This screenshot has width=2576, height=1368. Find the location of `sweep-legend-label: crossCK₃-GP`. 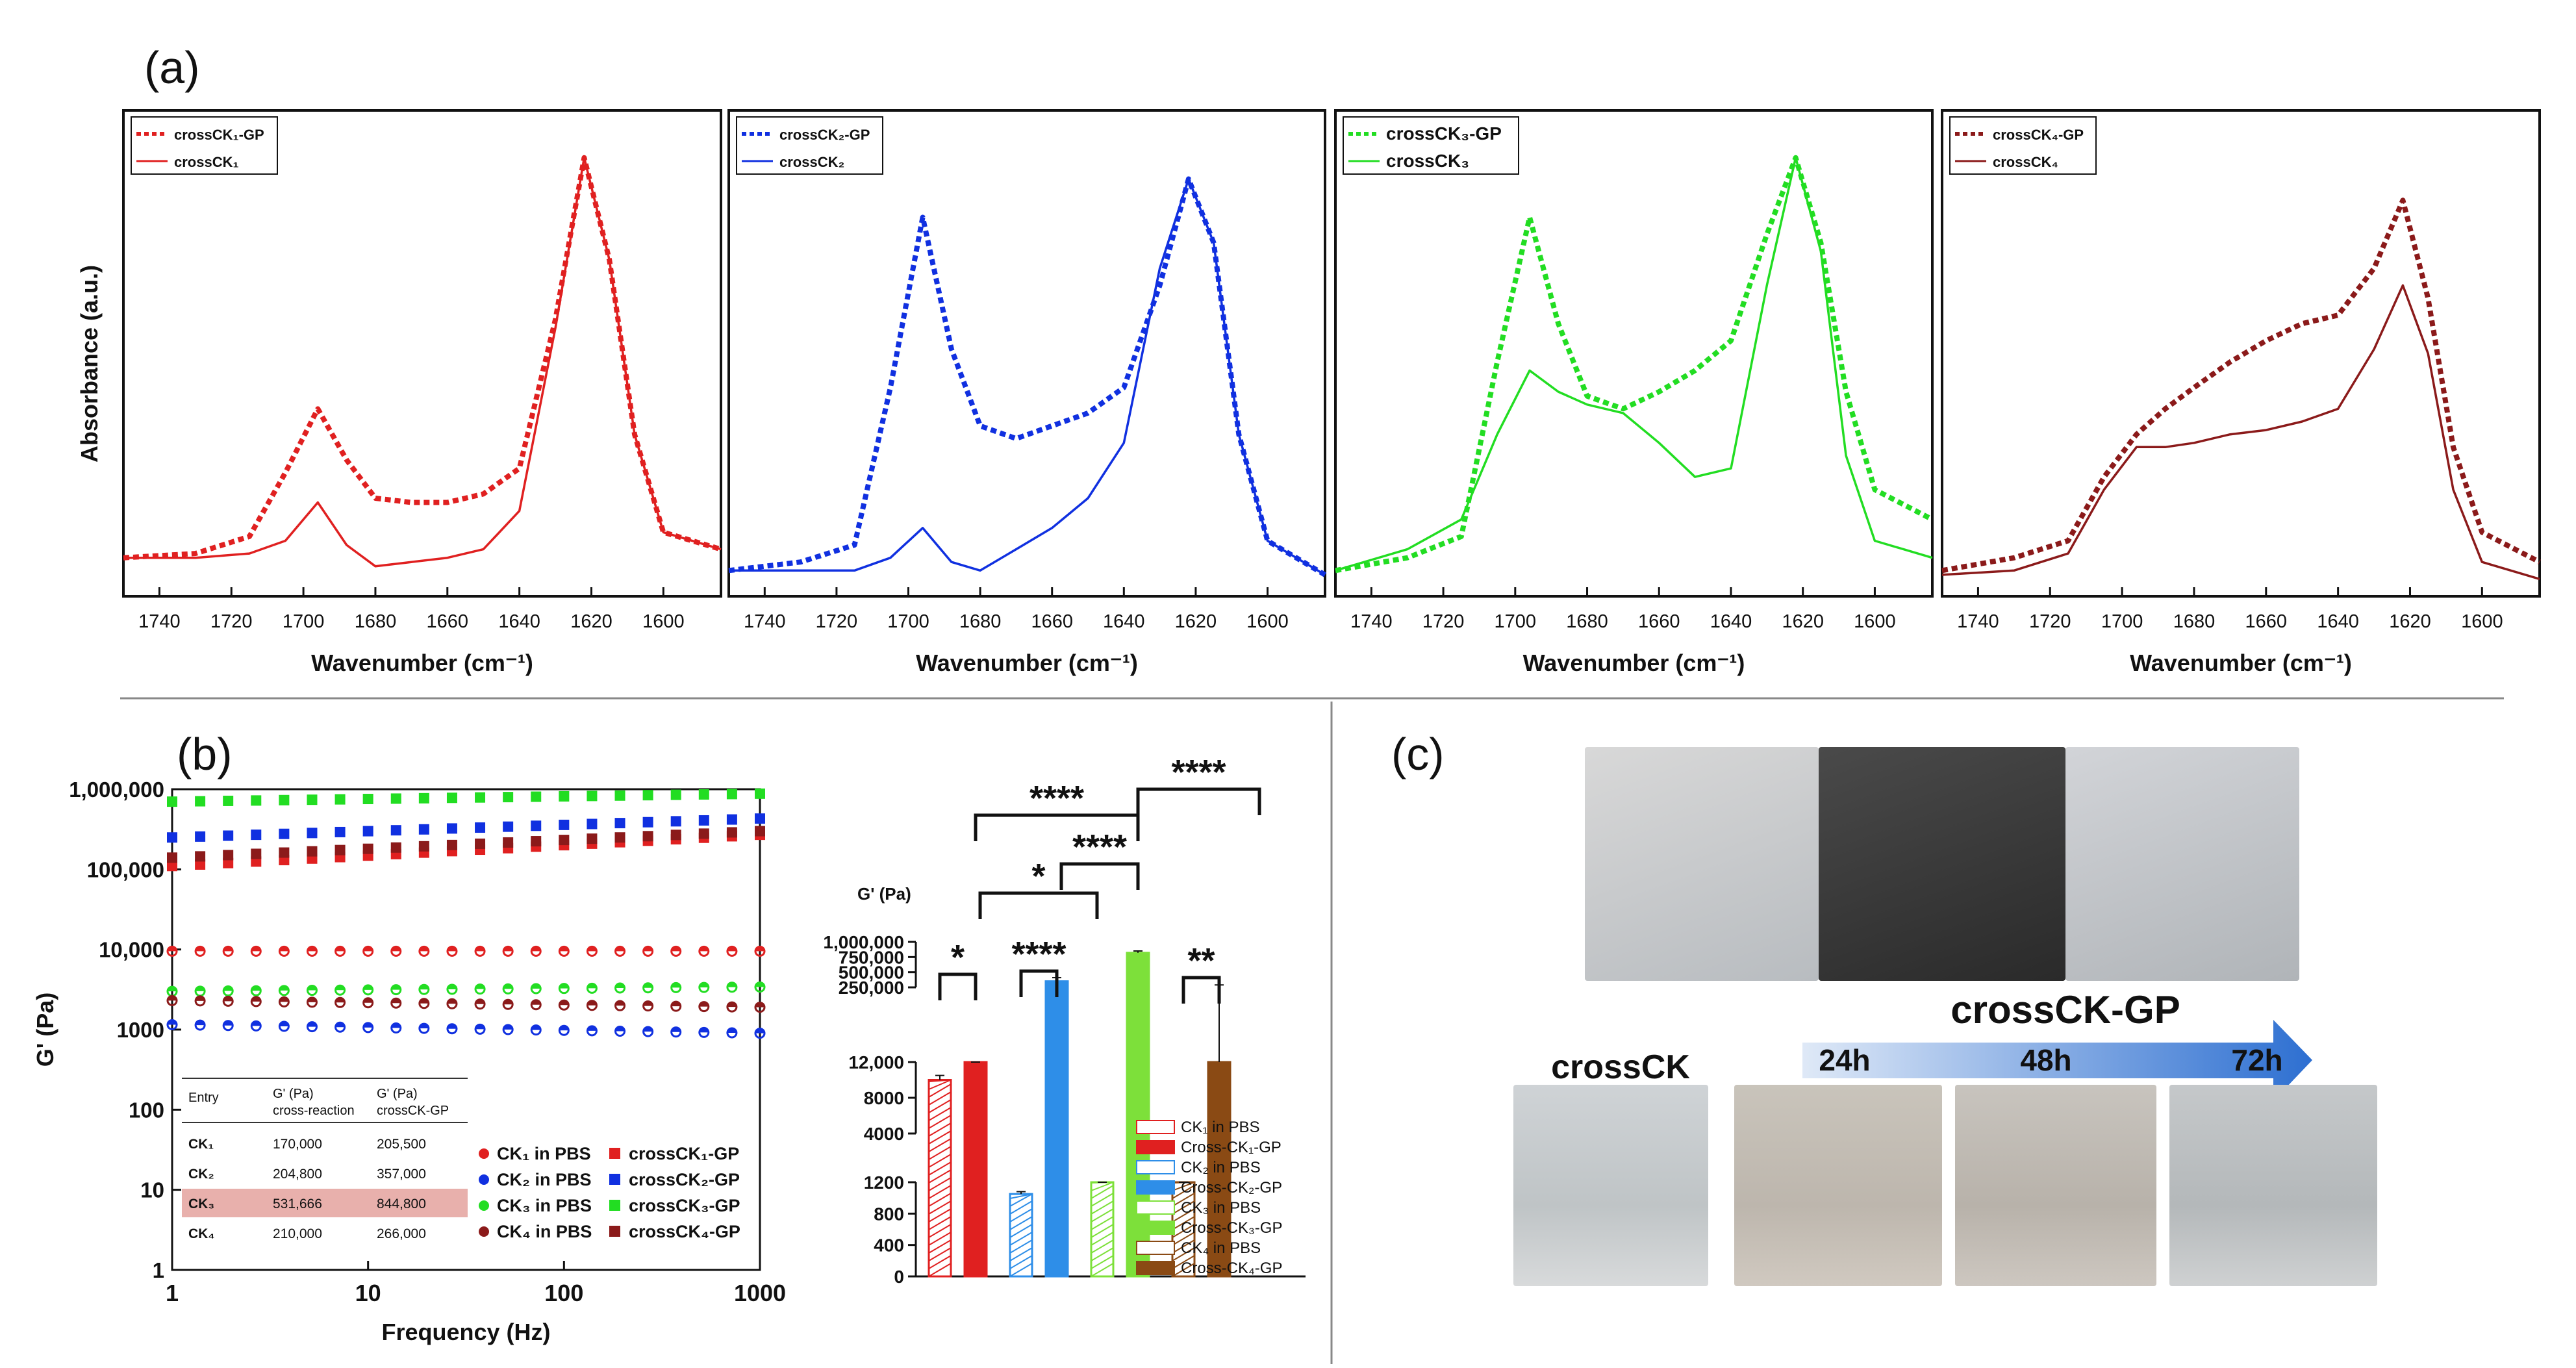

sweep-legend-label: crossCK₃-GP is located at coordinates (684, 1206).